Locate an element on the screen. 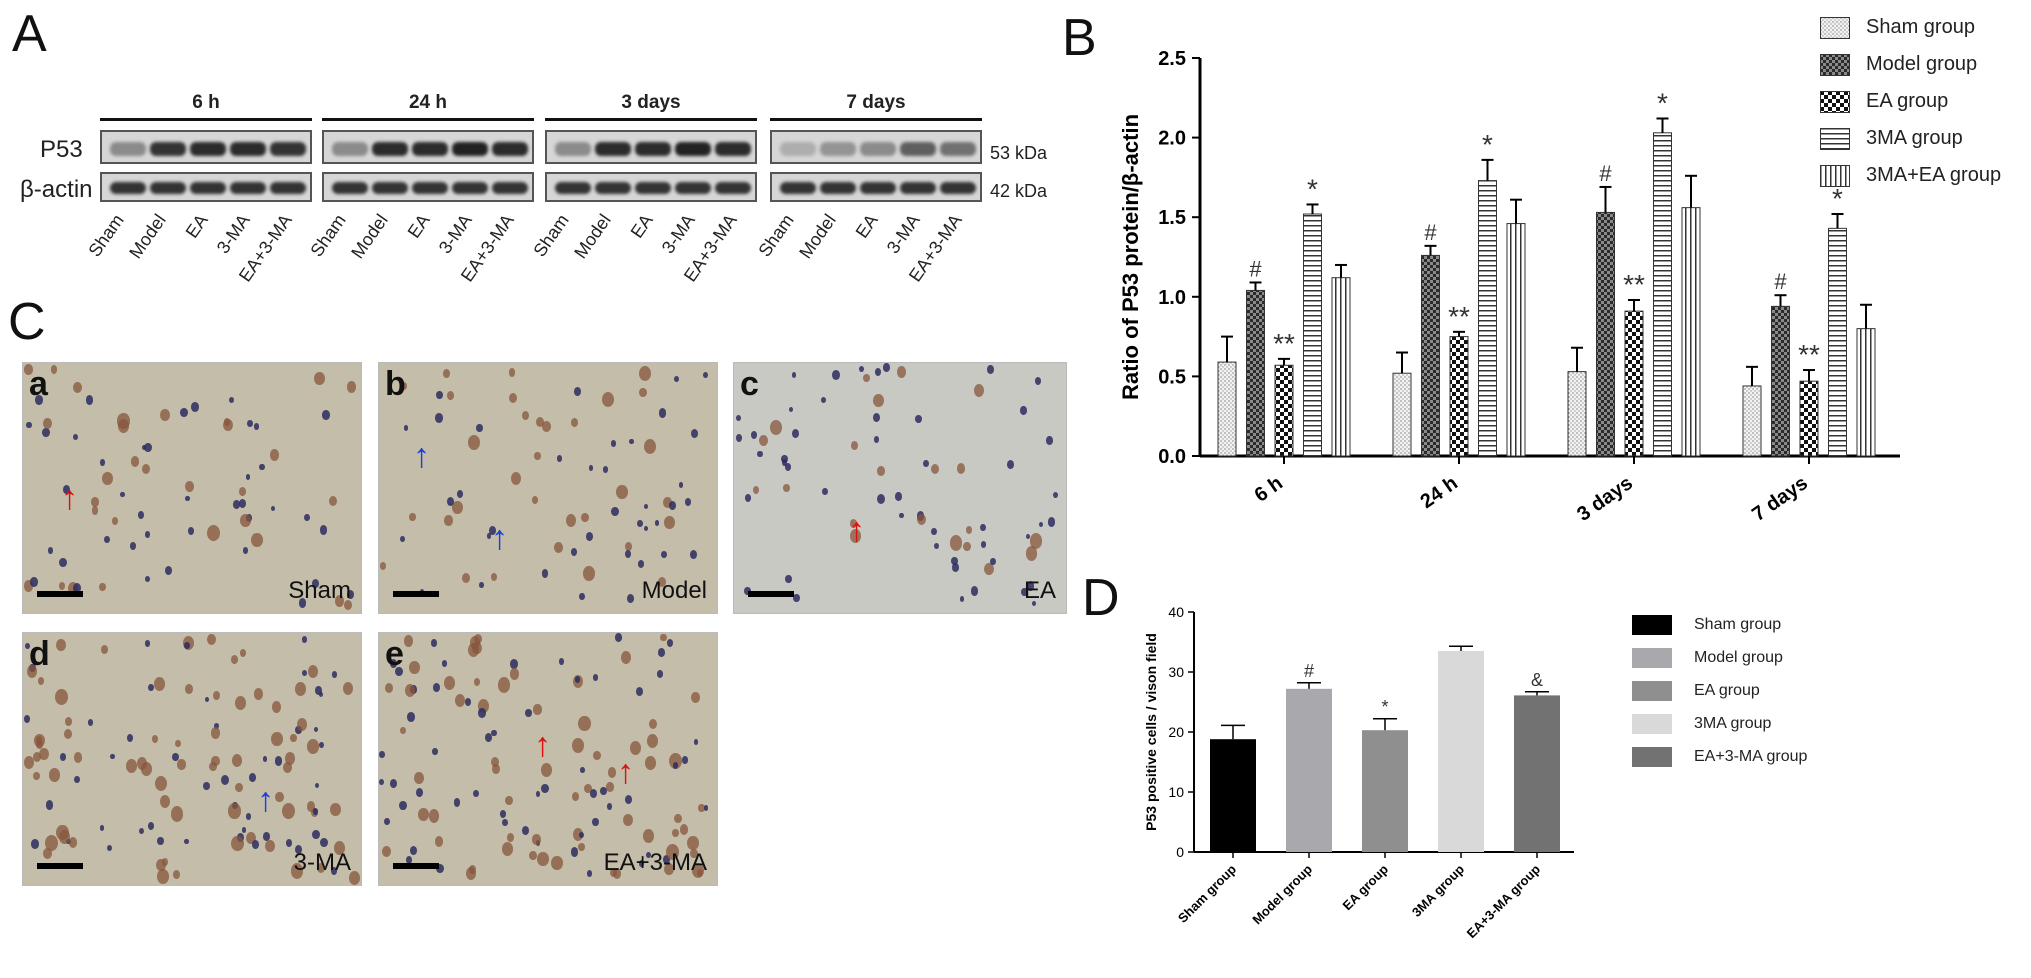 Image resolution: width=2031 pixels, height=978 pixels. wb-group-label: 6 h is located at coordinates (206, 102).